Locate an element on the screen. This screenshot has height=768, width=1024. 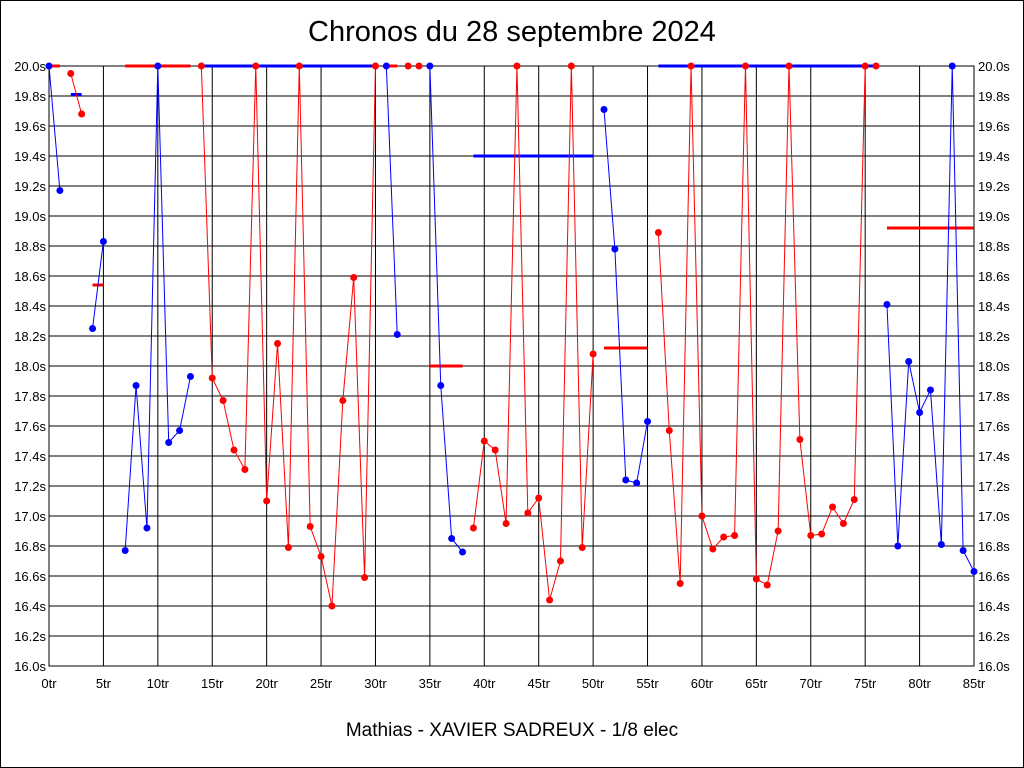
chart-title: Chronos du 28 septembre 2024 is located at coordinates (512, 32).